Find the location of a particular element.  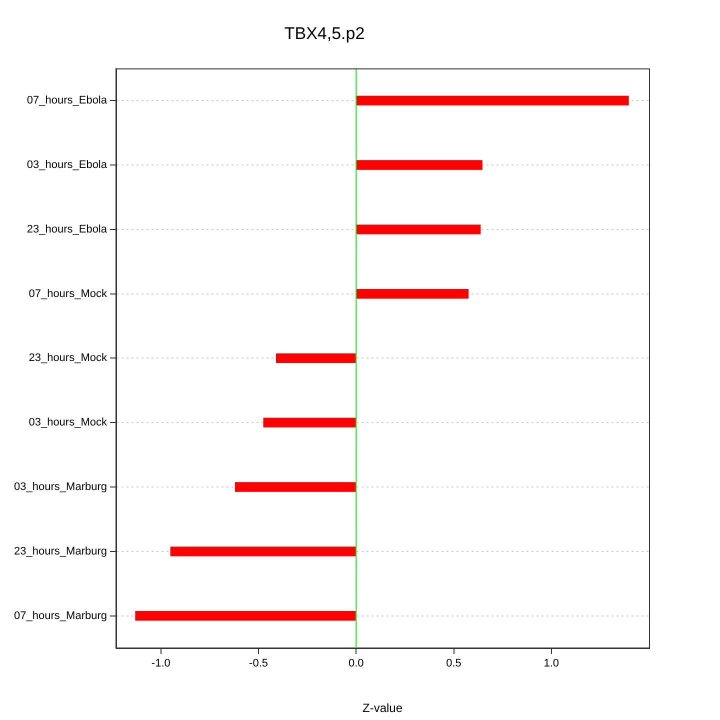

x-tick-label: -1.0 is located at coordinates (160, 664).